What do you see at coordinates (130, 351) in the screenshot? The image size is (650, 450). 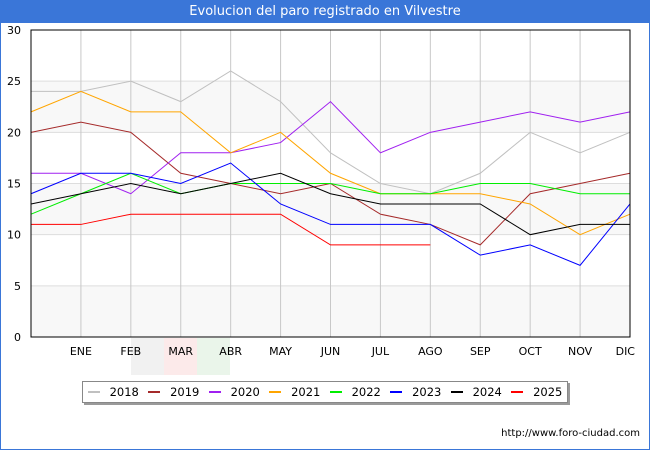 I see `x-tick-label: FEB` at bounding box center [130, 351].